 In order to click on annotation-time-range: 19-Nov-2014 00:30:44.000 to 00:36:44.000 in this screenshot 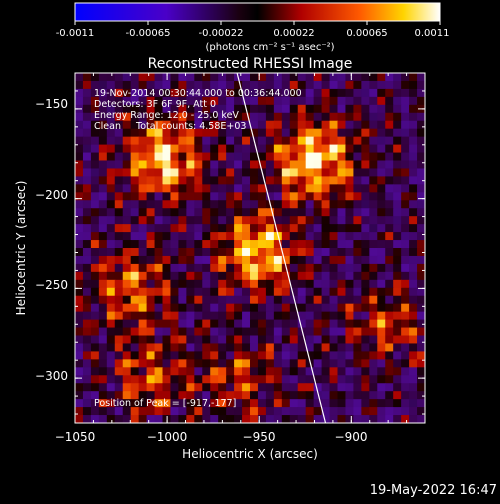, I will do `click(198, 93)`.